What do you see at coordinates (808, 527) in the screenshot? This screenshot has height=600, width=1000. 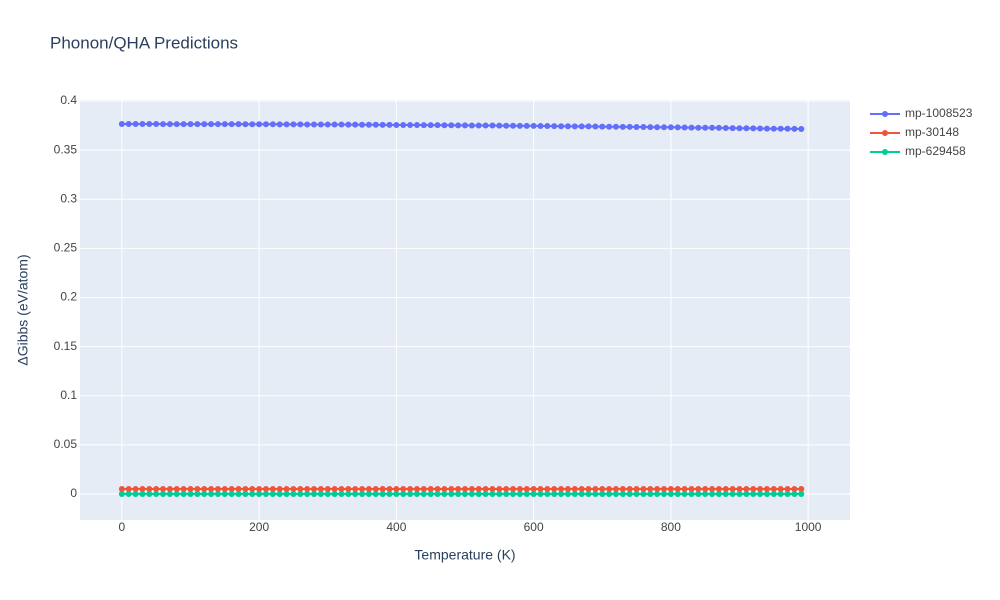 I see `x-tick-label: 1000` at bounding box center [808, 527].